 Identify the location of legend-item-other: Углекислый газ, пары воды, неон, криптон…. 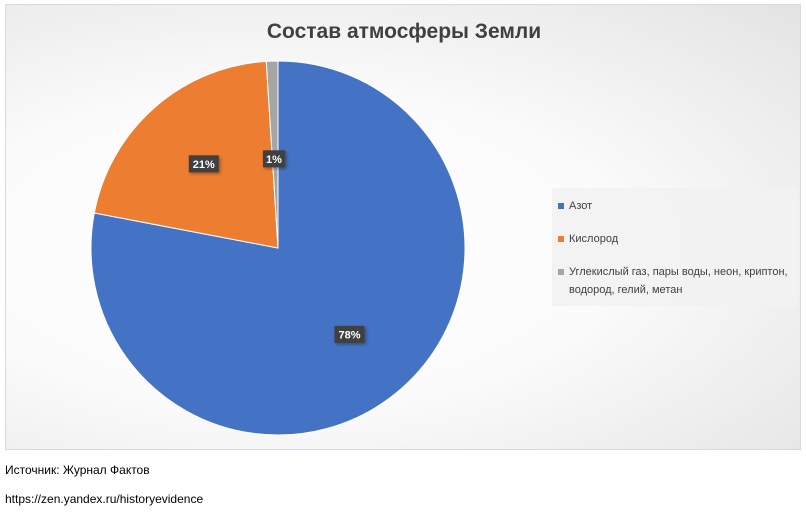
(674, 281).